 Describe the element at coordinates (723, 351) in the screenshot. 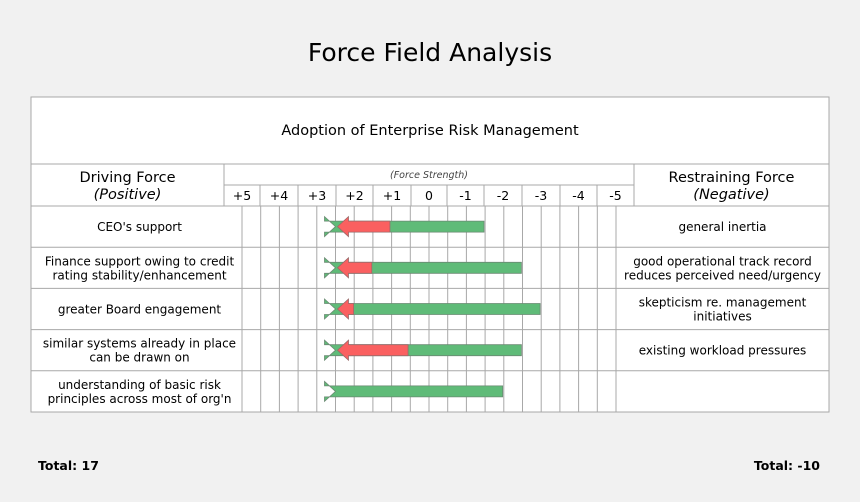

I see `restraining-force-label: existing workload pressures` at that location.